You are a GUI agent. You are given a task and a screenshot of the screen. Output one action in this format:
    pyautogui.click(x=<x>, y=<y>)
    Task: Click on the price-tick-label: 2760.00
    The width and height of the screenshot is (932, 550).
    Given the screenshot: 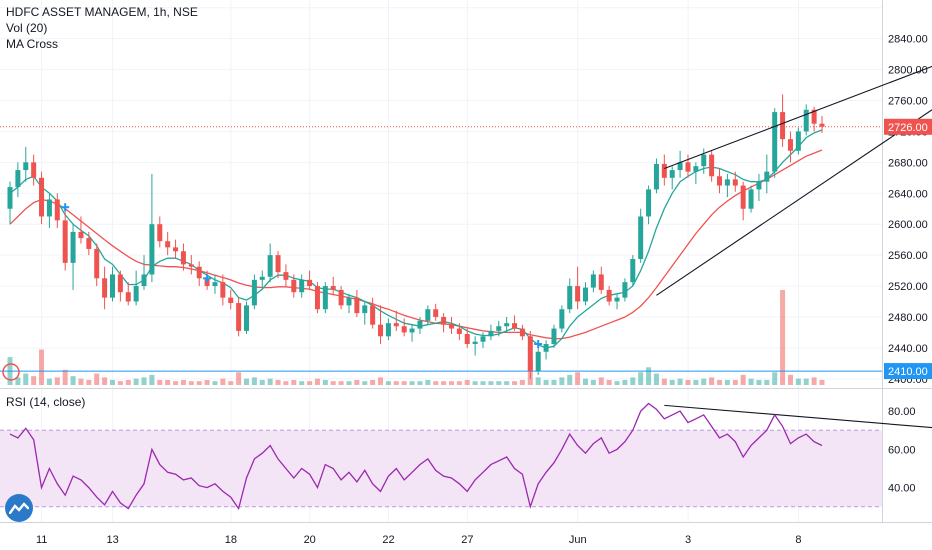 What is the action you would take?
    pyautogui.click(x=908, y=102)
    